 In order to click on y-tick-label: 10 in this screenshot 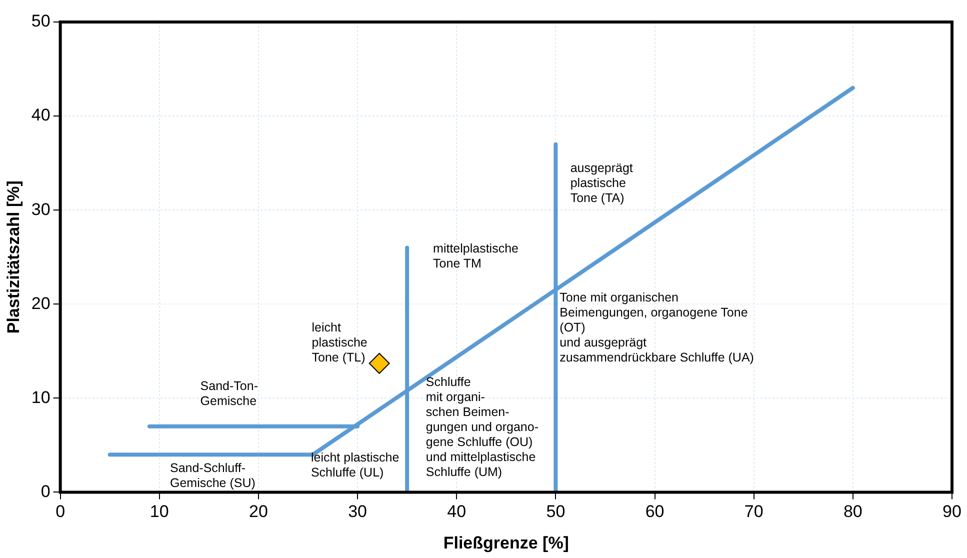, I will do `click(40, 397)`.